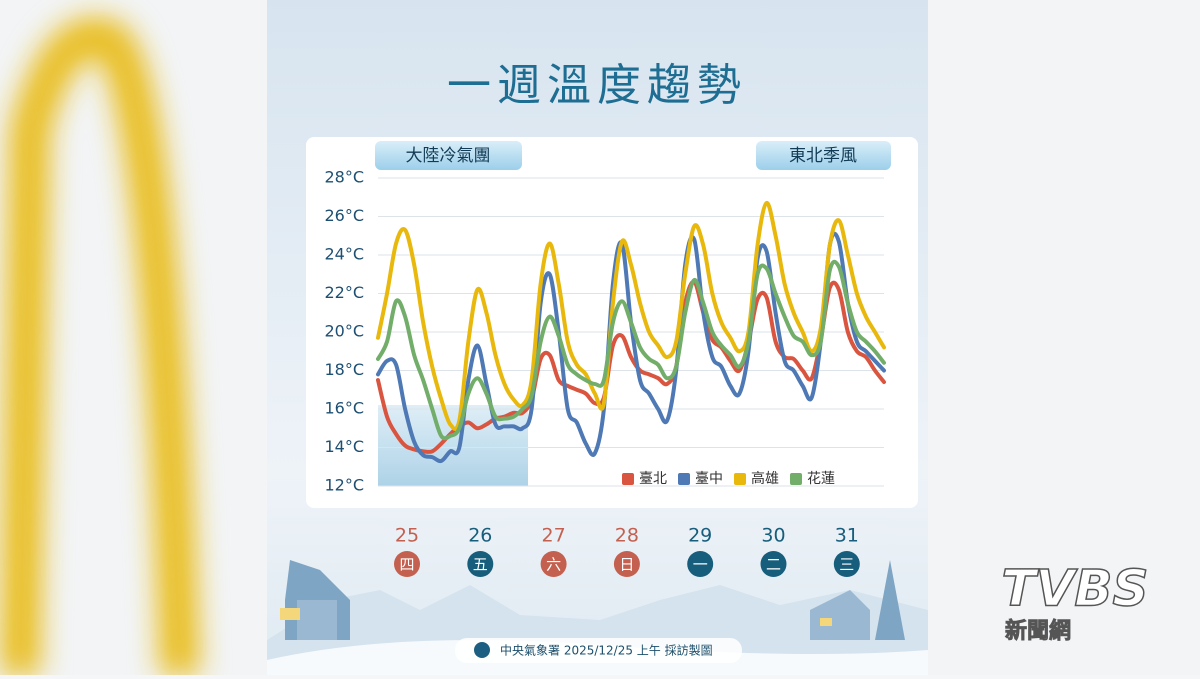 The width and height of the screenshot is (1200, 679). What do you see at coordinates (344, 215) in the screenshot?
I see `y-tick-label: 26°C` at bounding box center [344, 215].